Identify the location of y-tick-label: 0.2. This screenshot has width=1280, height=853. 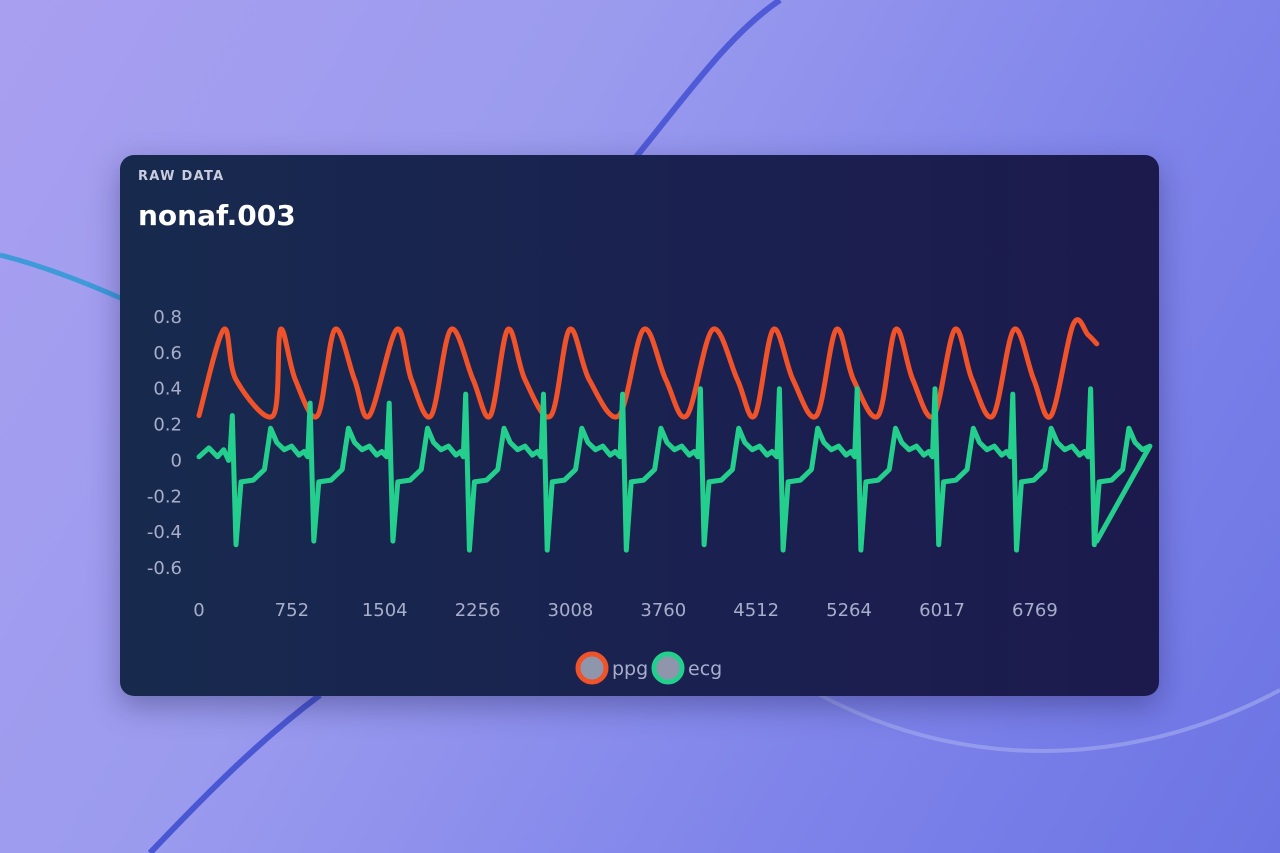
(167, 425).